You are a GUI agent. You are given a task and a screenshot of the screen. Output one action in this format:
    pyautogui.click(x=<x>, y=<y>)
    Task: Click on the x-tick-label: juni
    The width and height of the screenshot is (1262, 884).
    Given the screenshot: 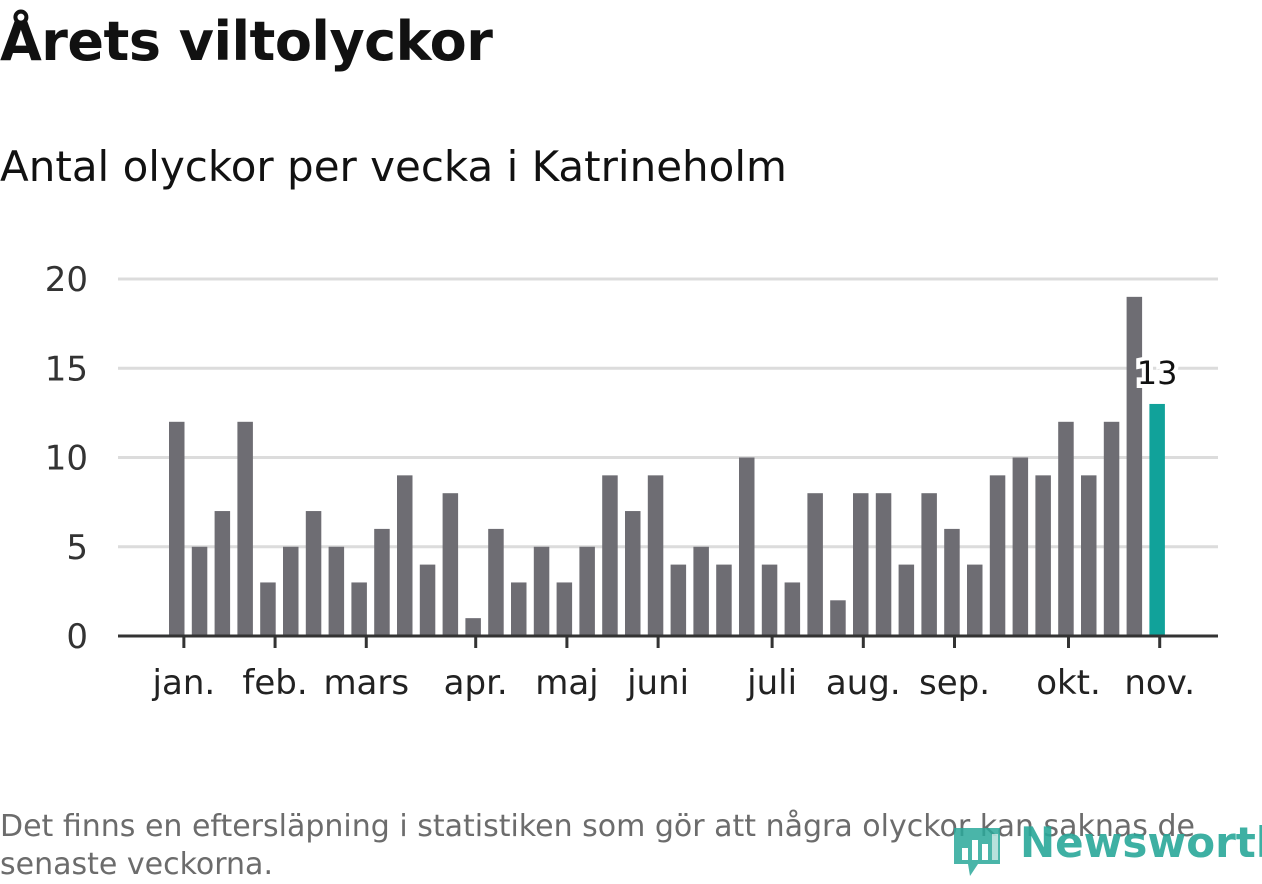 What is the action you would take?
    pyautogui.click(x=657, y=683)
    